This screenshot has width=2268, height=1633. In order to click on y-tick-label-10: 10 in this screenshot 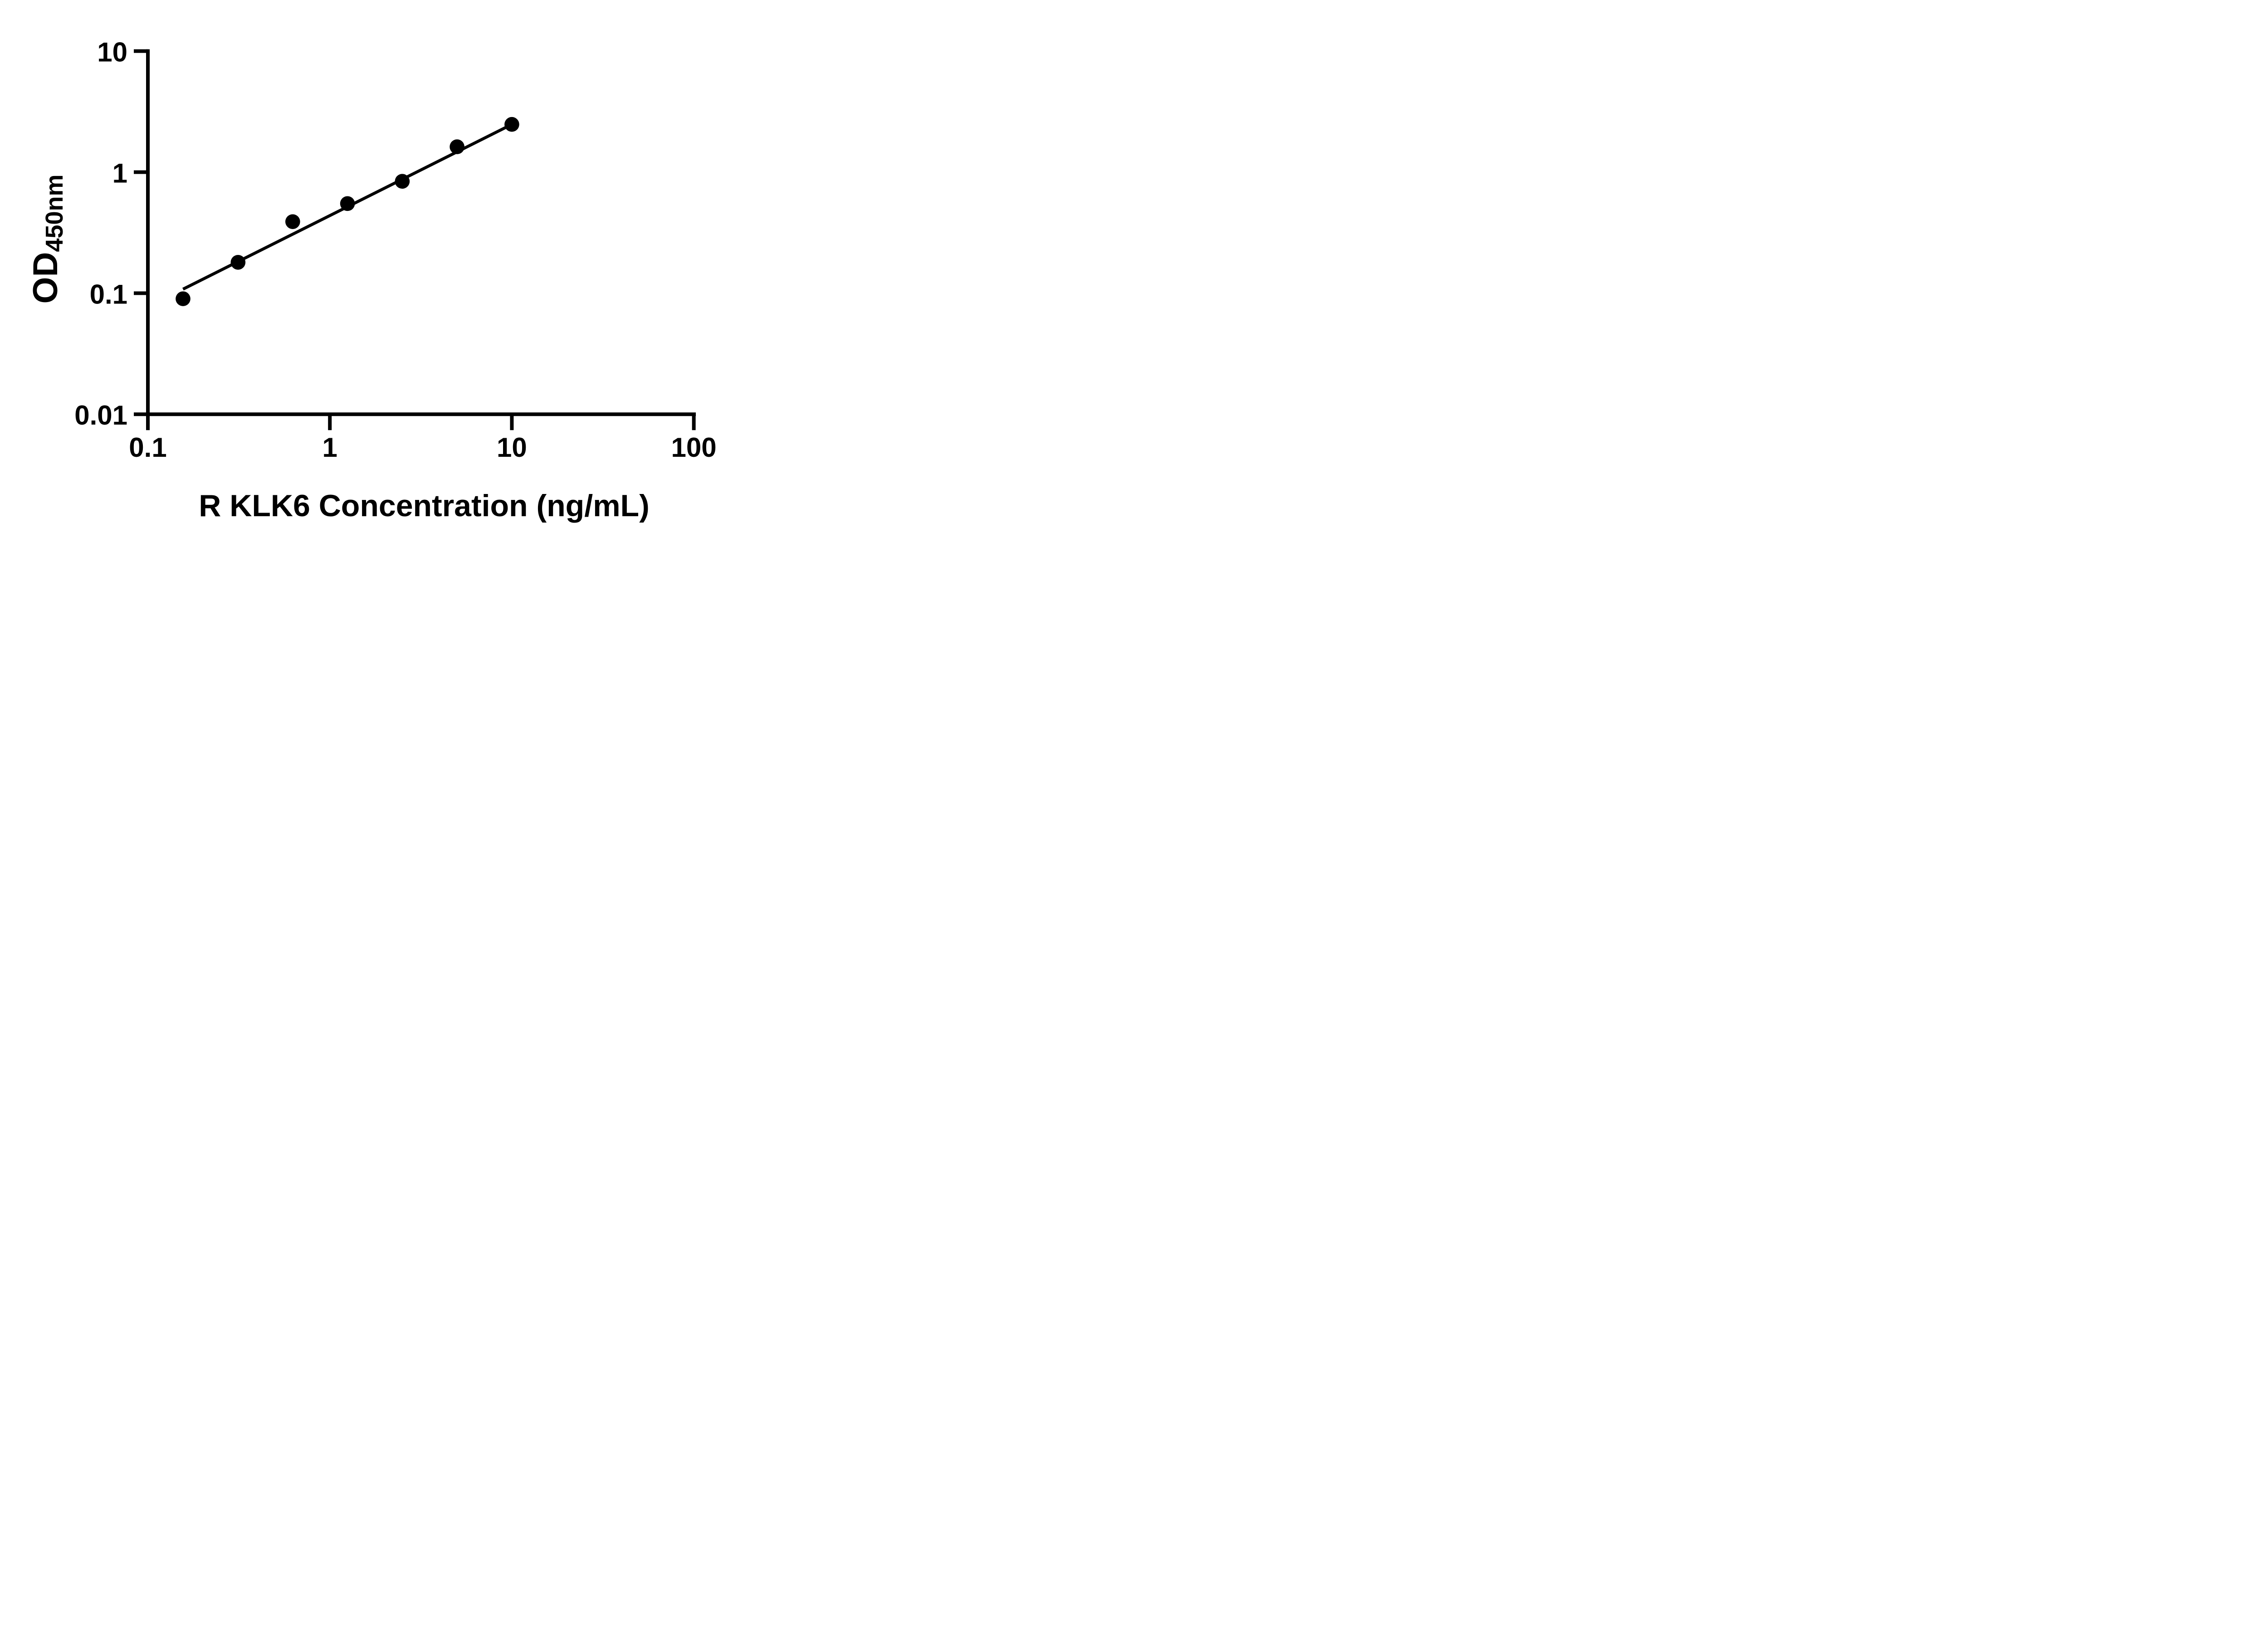, I will do `click(112, 52)`.